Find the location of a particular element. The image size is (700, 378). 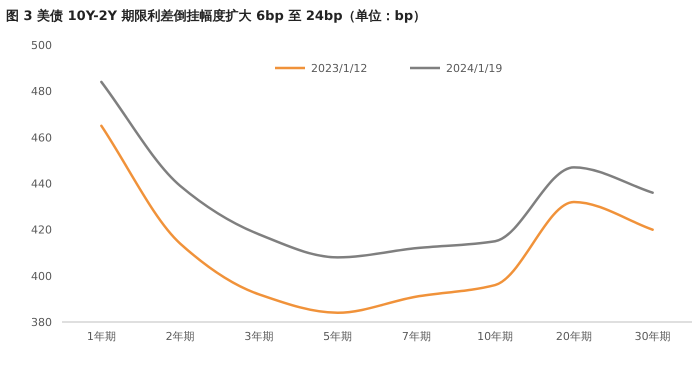

x-tick-label: 2年期 is located at coordinates (180, 336).